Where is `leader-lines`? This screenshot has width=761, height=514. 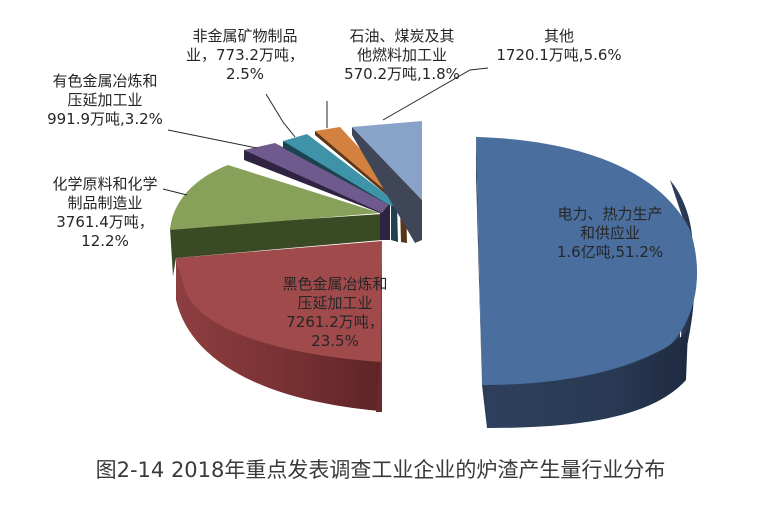 leader-lines is located at coordinates (325, 131).